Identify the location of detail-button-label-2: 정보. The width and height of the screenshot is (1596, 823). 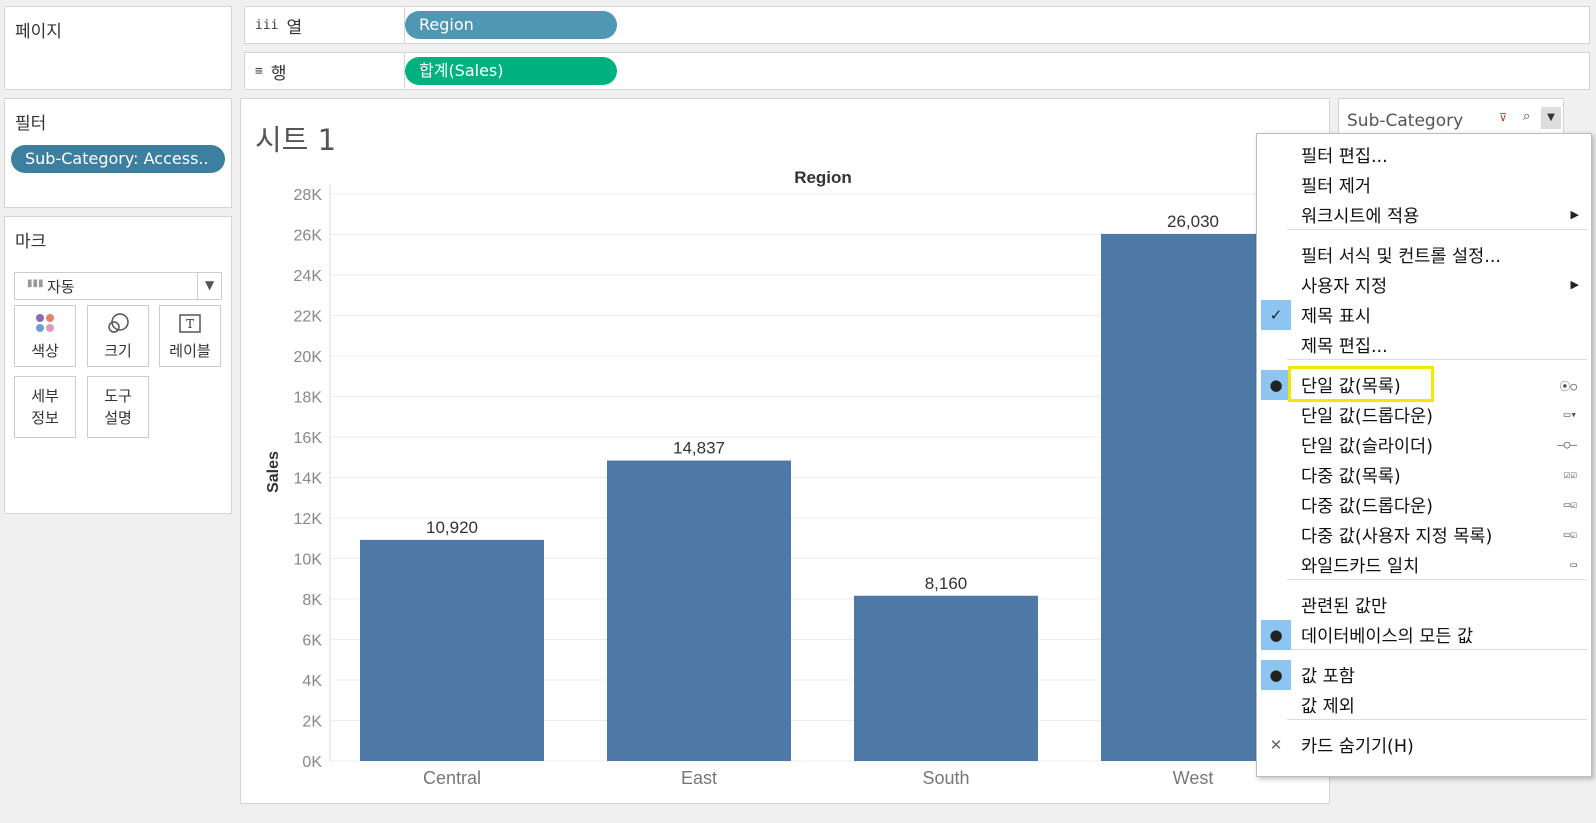
(45, 418).